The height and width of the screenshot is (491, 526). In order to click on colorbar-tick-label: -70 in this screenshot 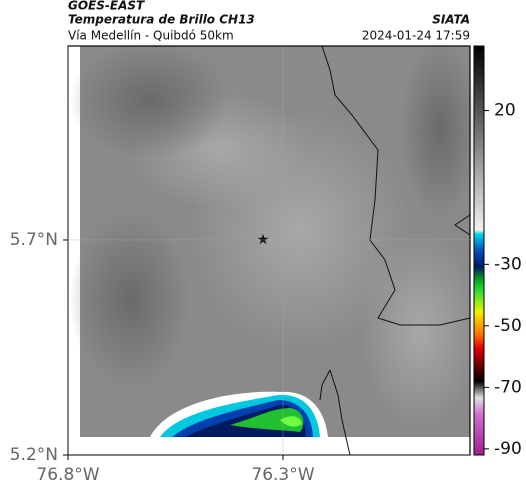, I will do `click(508, 387)`.